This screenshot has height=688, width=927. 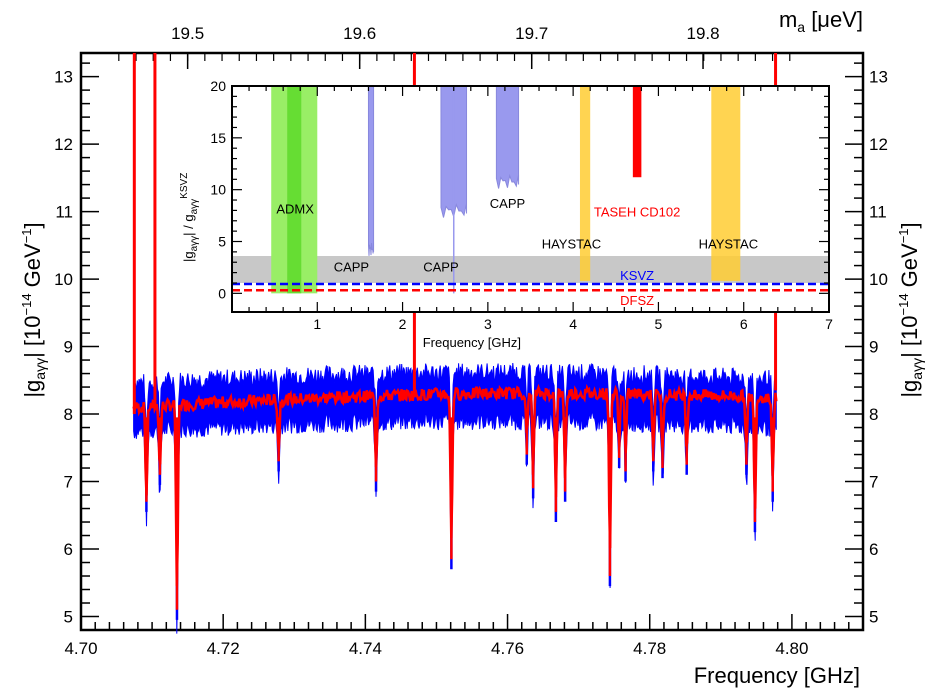 I want to click on x-tick-label: 4.70, so click(x=80, y=648).